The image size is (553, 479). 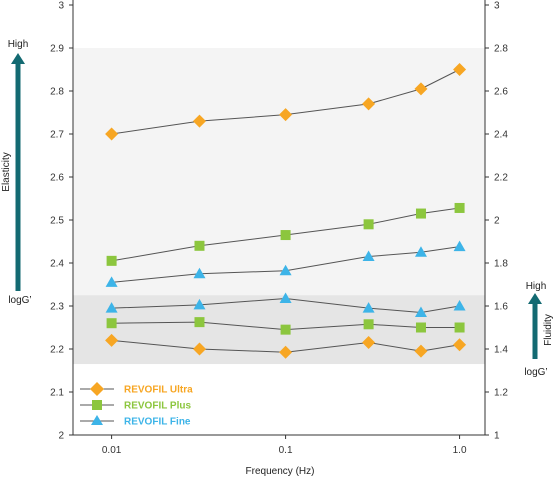 I want to click on elasticity-axis-label: Elasticity, so click(x=6, y=171).